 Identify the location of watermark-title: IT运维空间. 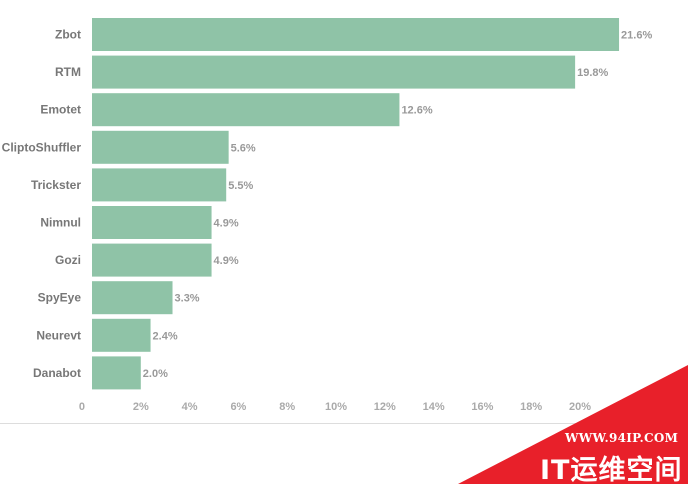
(611, 470).